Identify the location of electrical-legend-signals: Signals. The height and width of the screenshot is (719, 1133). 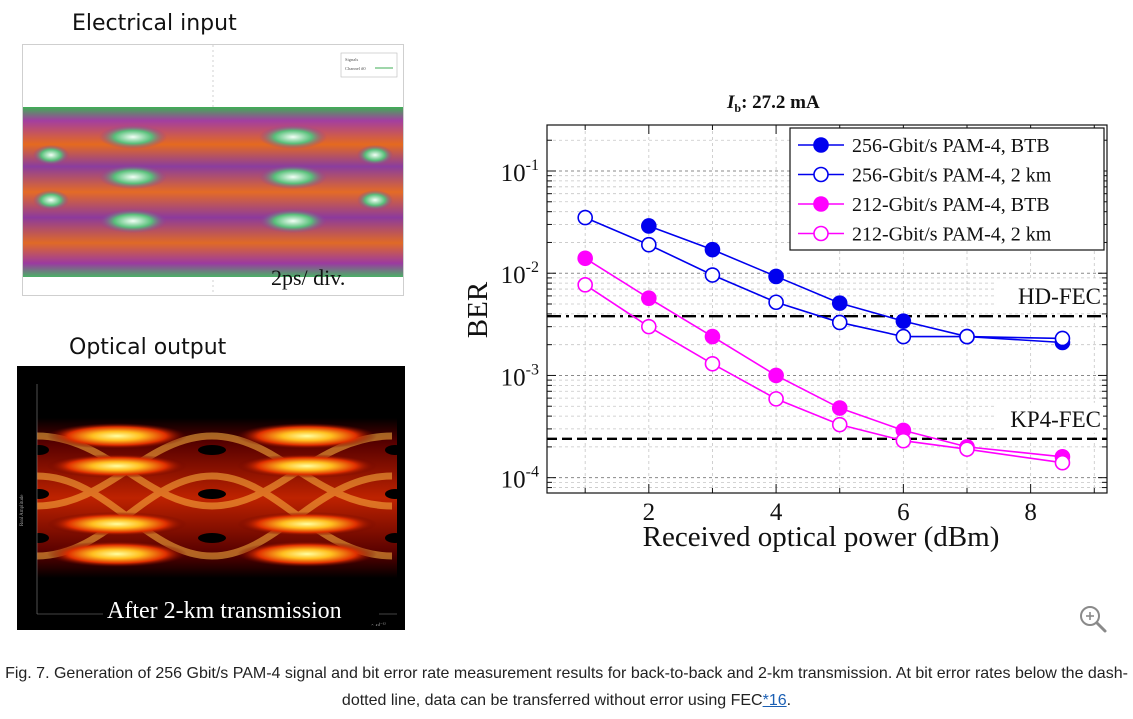
(352, 59).